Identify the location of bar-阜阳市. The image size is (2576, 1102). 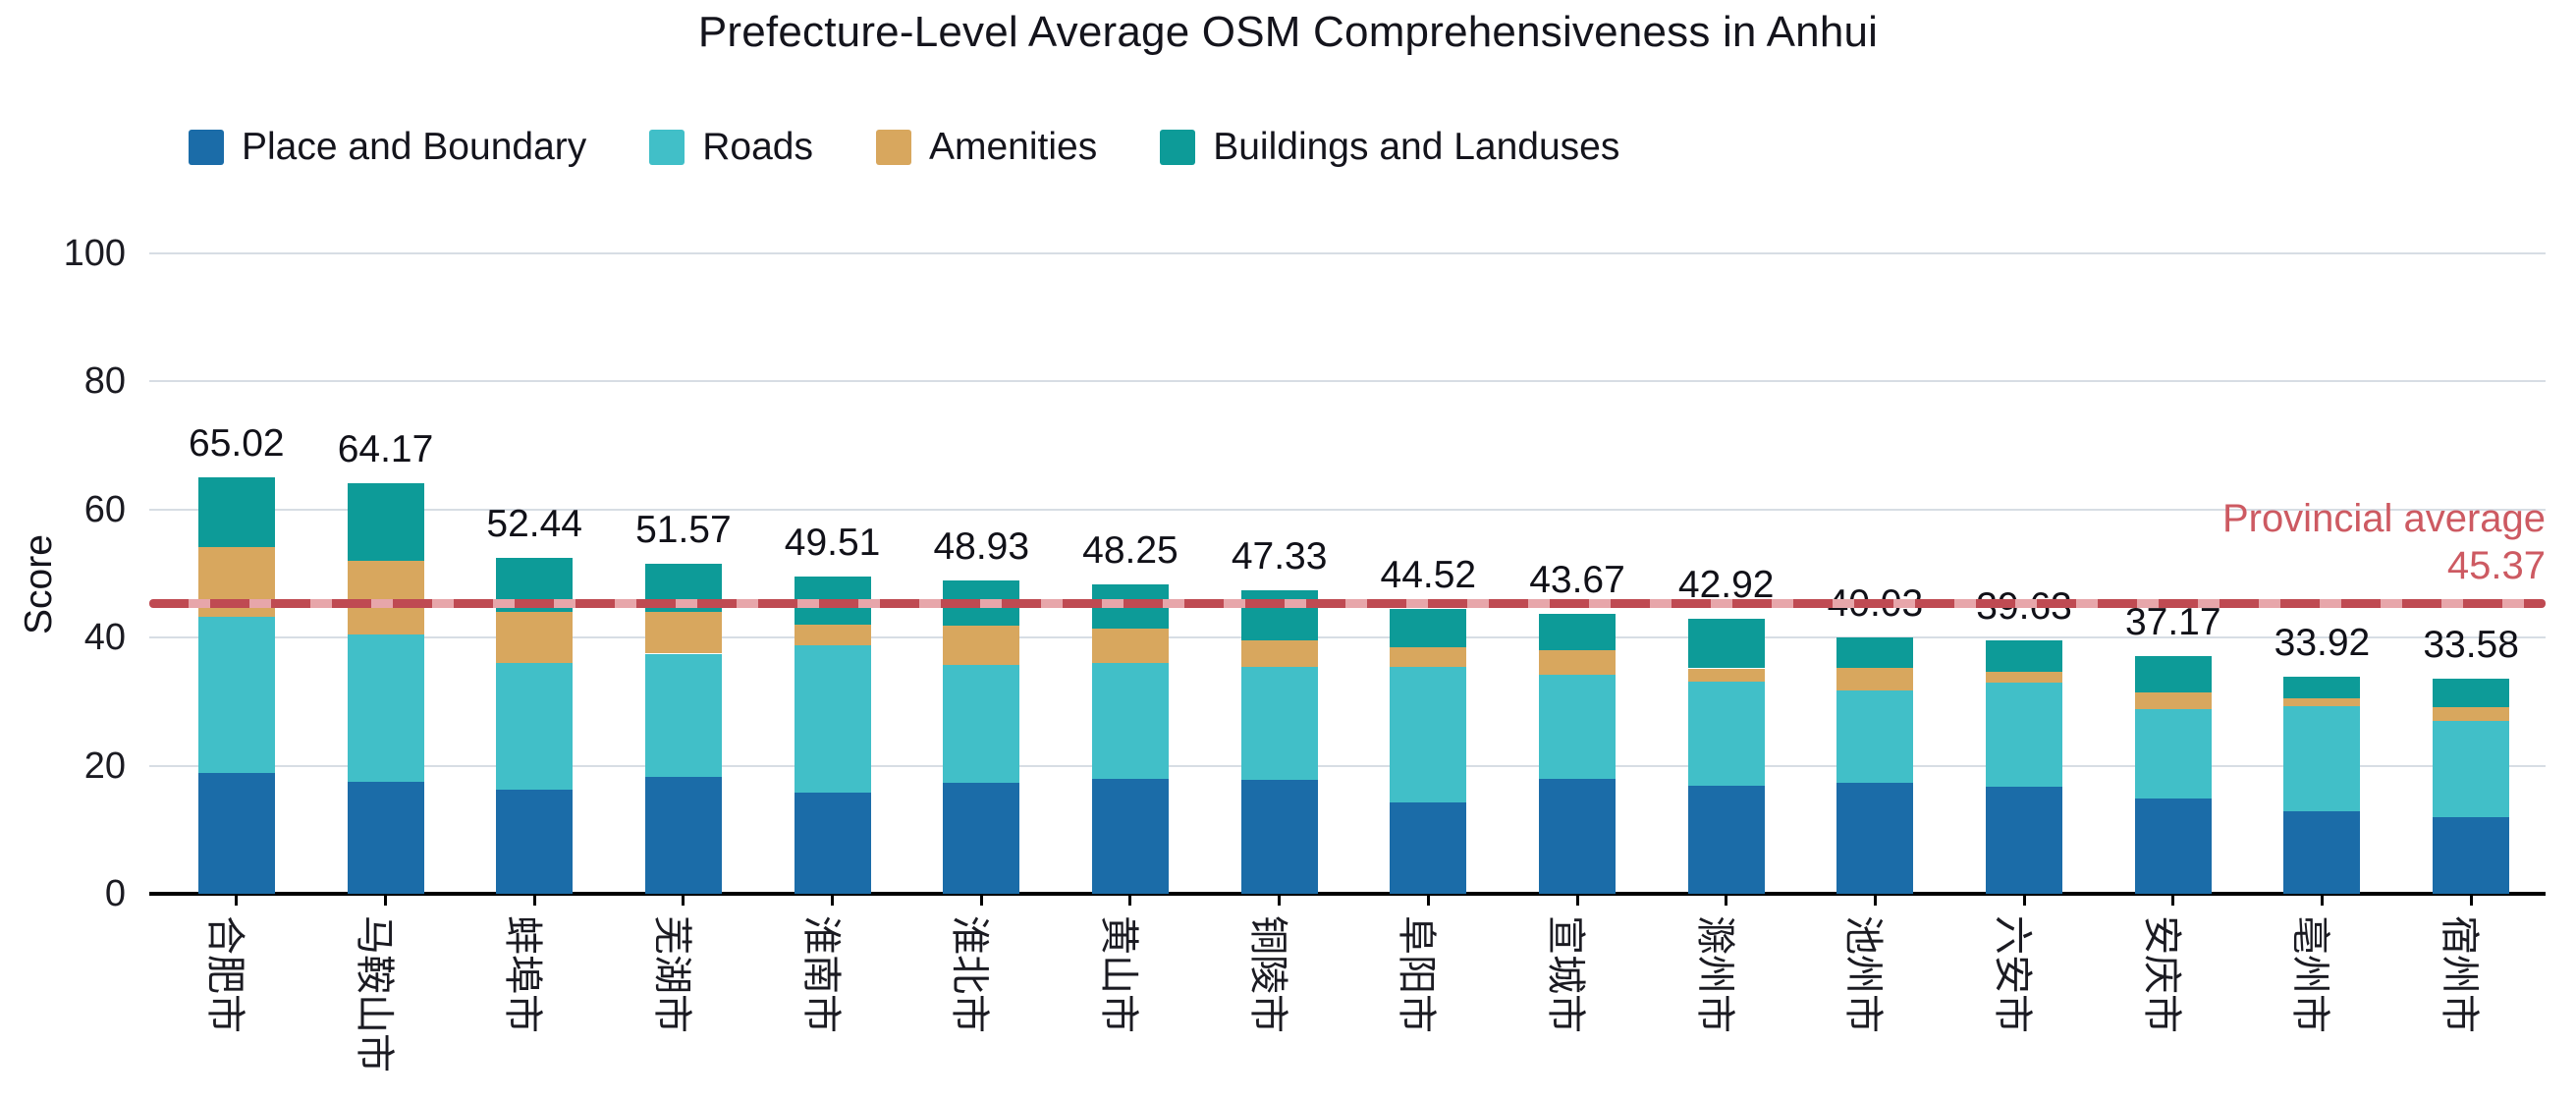
(1429, 751).